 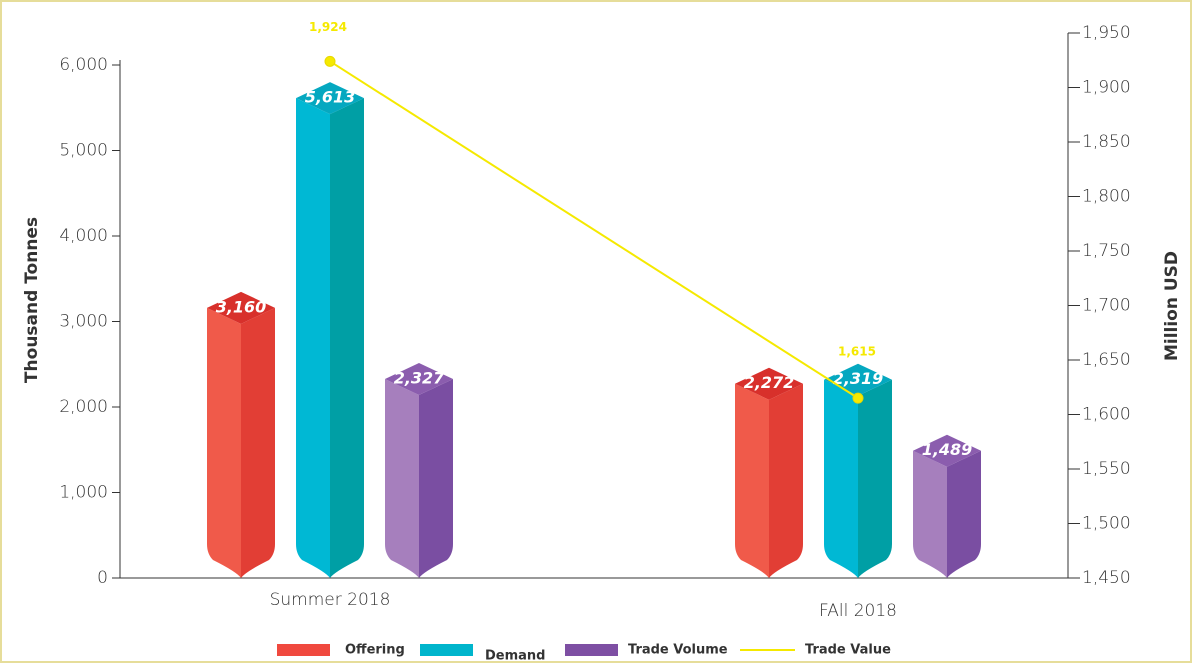 I want to click on bar-value-label: 5,613, so click(x=330, y=97).